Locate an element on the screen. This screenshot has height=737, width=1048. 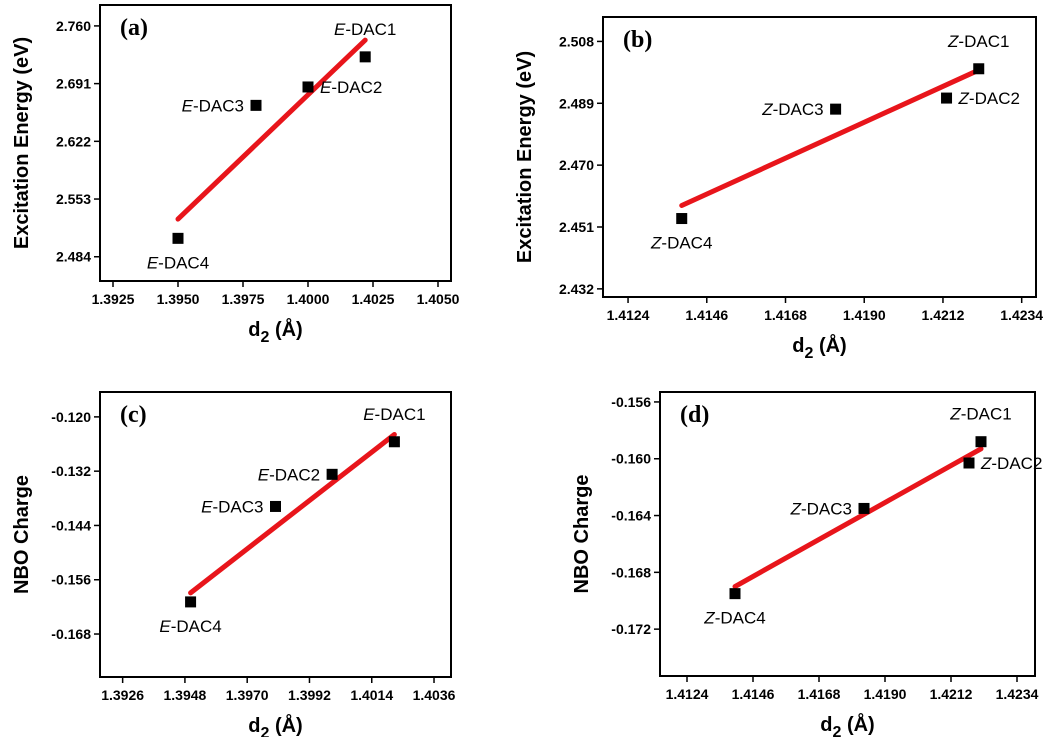
panel-label: (a) is located at coordinates (134, 28).